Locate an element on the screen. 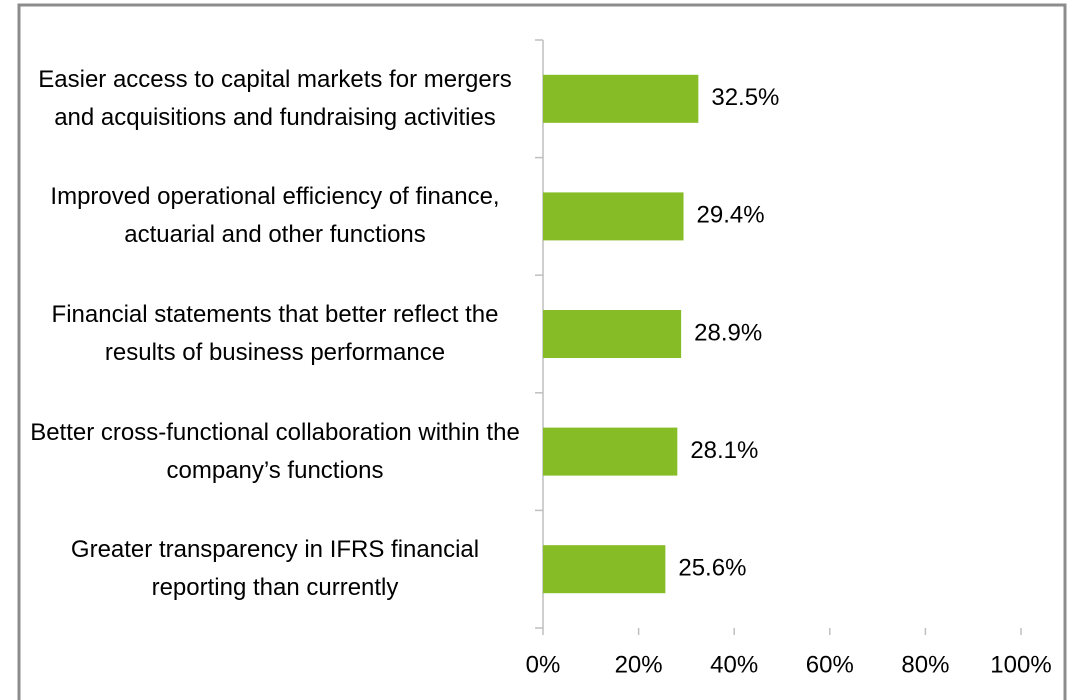  value-label: 32.5% is located at coordinates (745, 97).